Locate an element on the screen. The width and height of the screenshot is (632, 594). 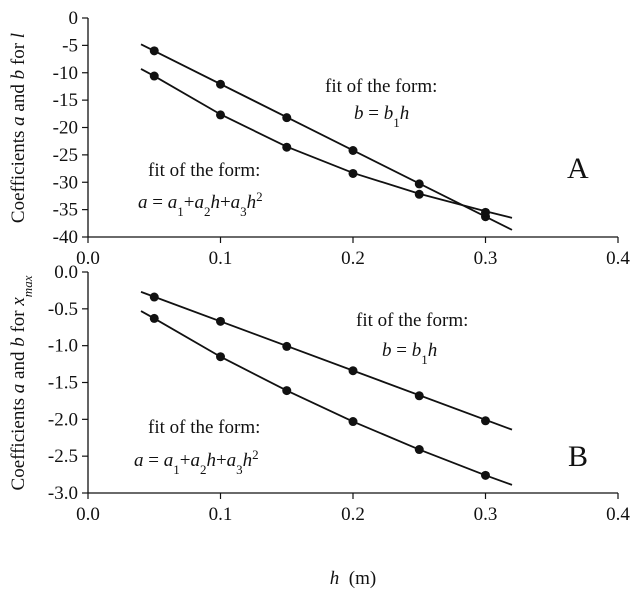
y-tick-label: -30 is located at coordinates (65, 182).